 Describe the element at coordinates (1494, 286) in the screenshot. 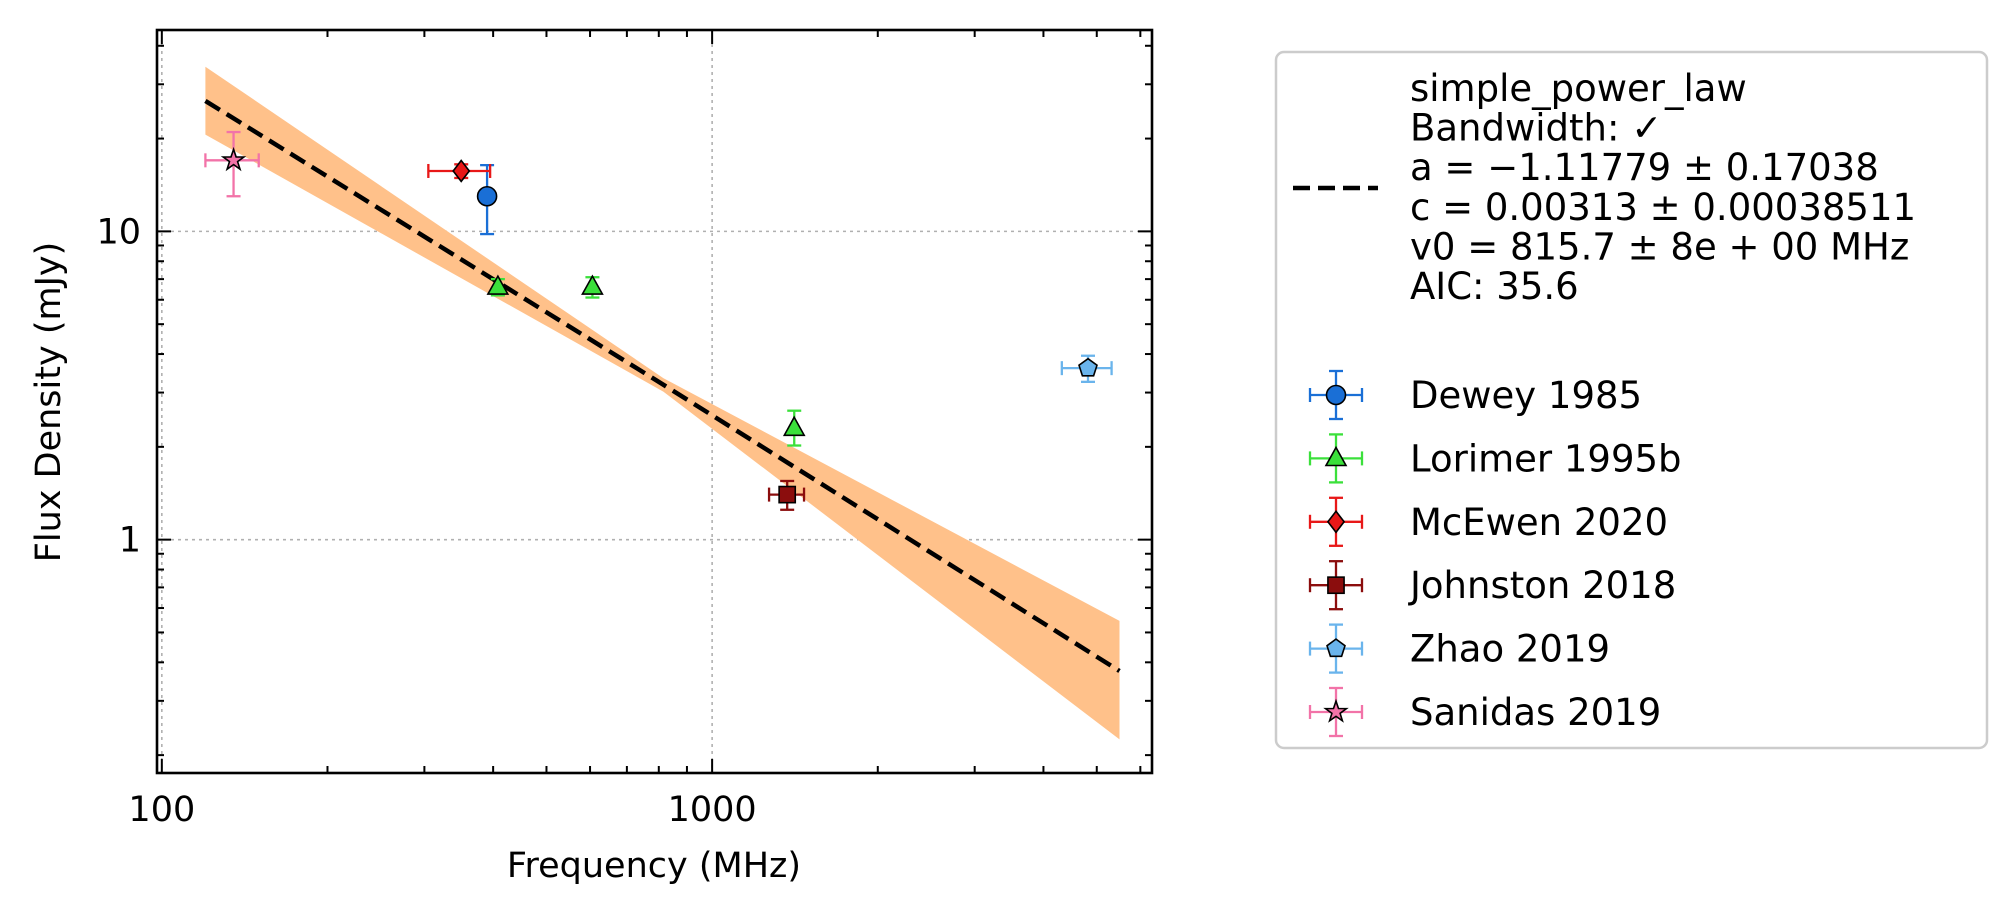

I see `legend-fit-text: AIC: 35.6` at that location.